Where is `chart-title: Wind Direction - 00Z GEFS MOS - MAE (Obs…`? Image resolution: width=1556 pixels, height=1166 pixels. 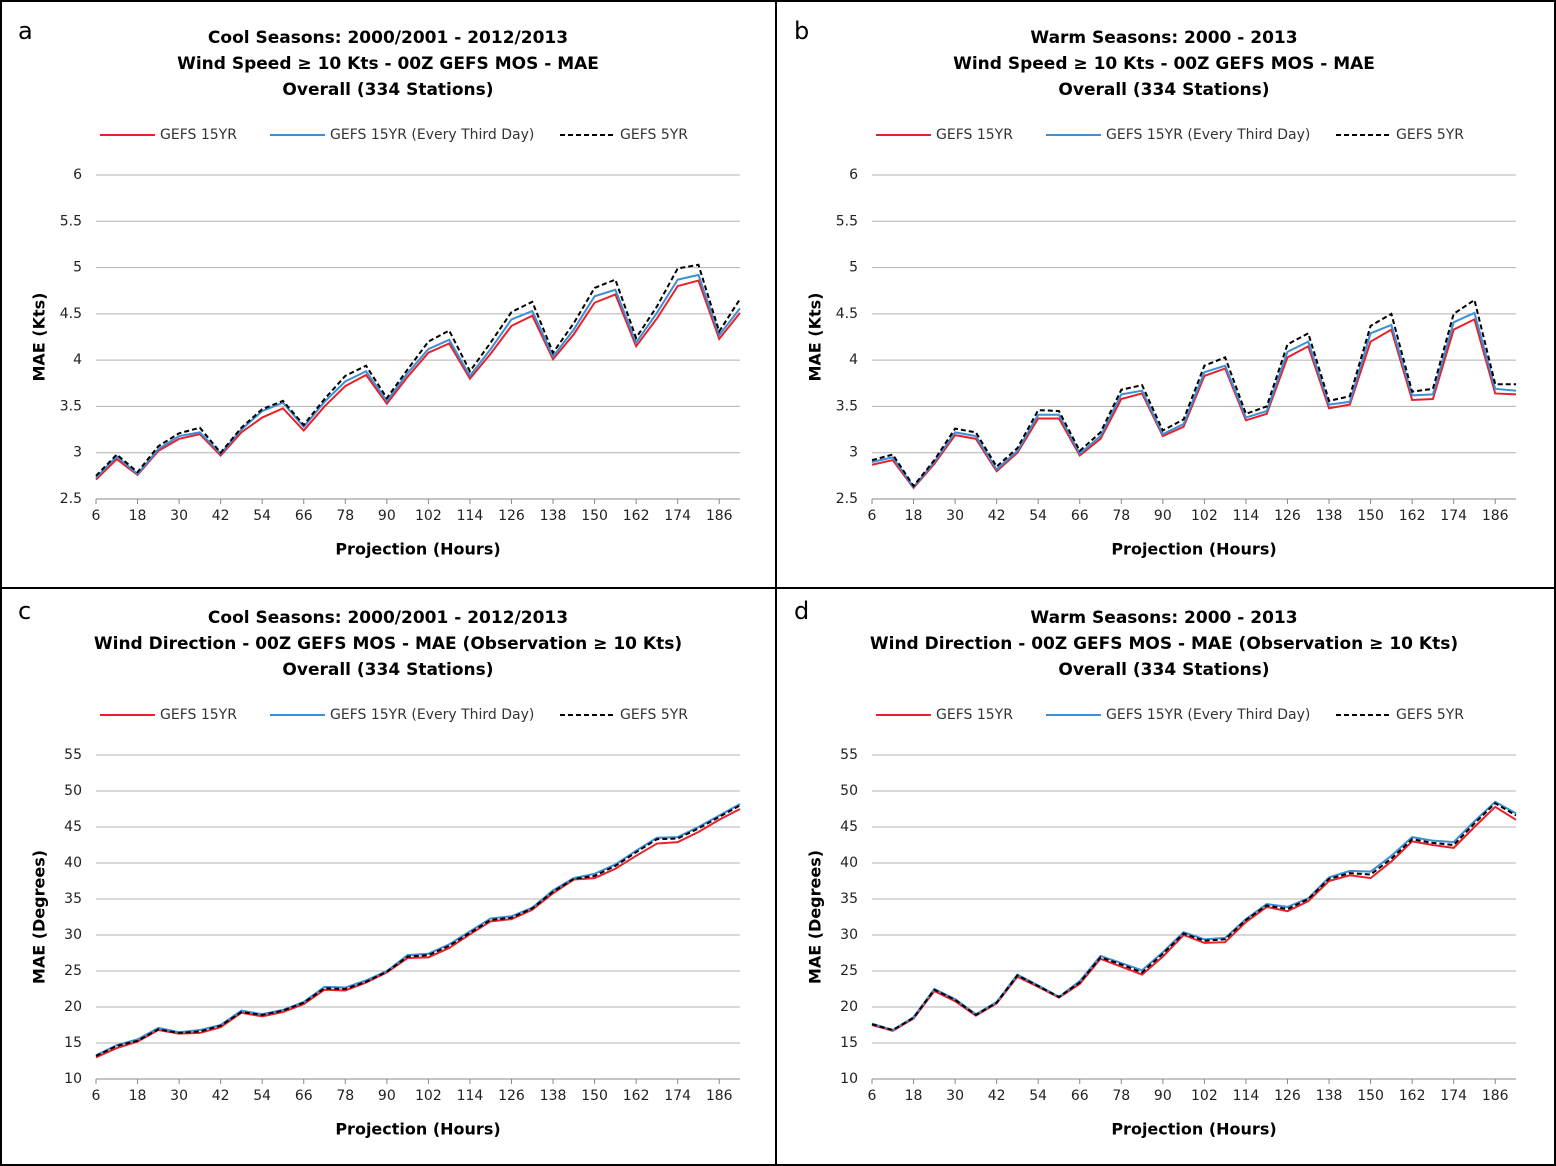 chart-title: Wind Direction - 00Z GEFS MOS - MAE (Obs… is located at coordinates (388, 644).